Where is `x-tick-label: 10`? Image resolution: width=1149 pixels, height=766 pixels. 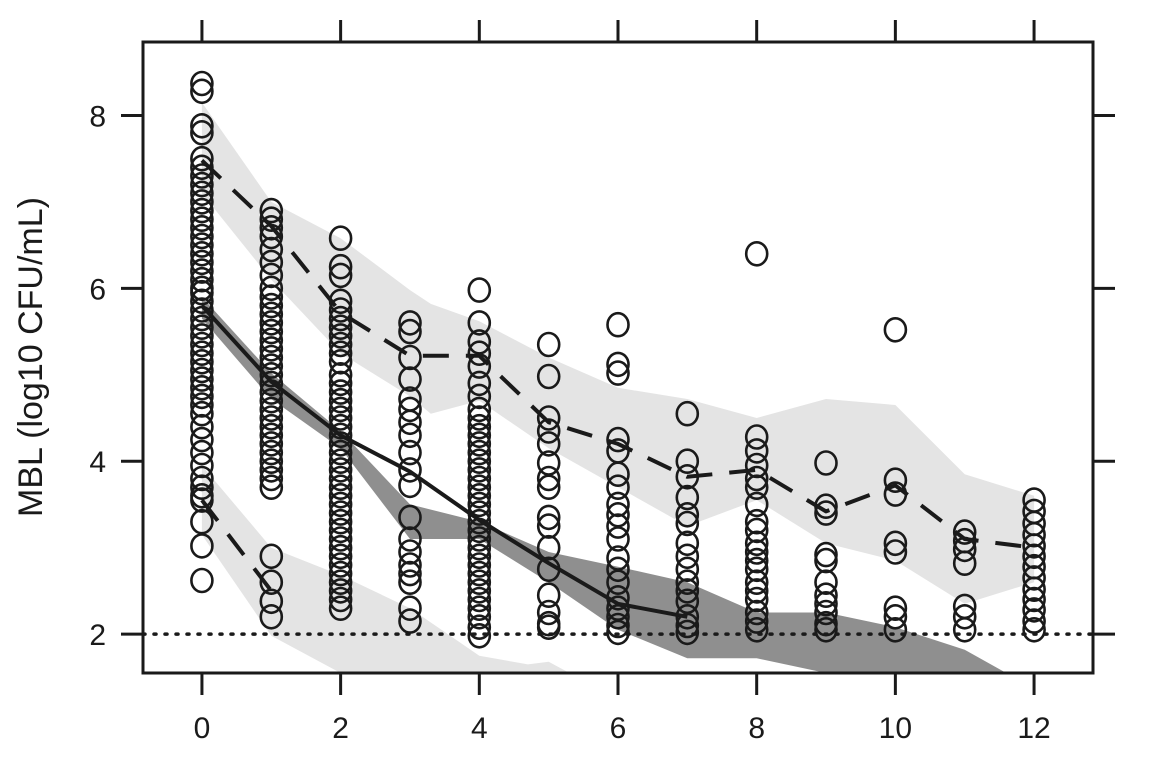
x-tick-label: 10 is located at coordinates (895, 728).